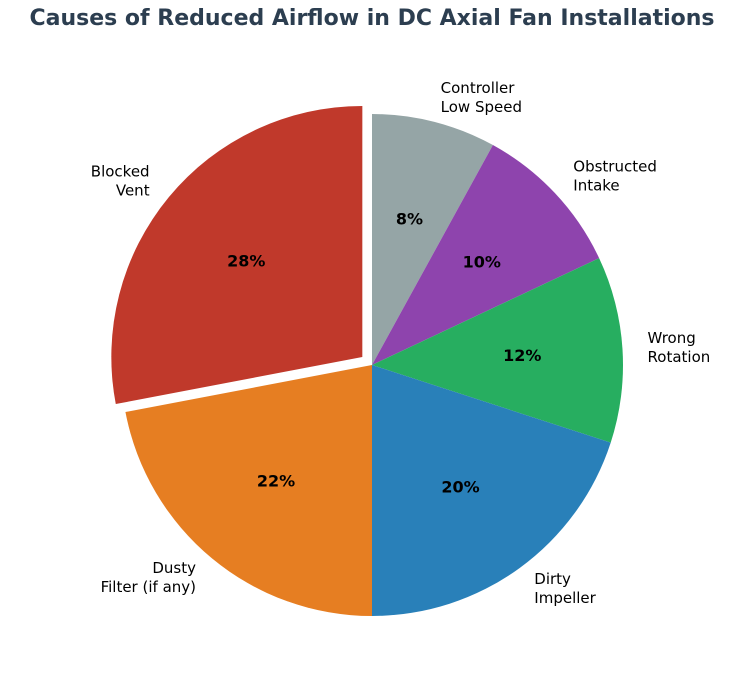 This screenshot has height=692, width=744. I want to click on pct-label-controller-low-speed: 8%, so click(409, 219).